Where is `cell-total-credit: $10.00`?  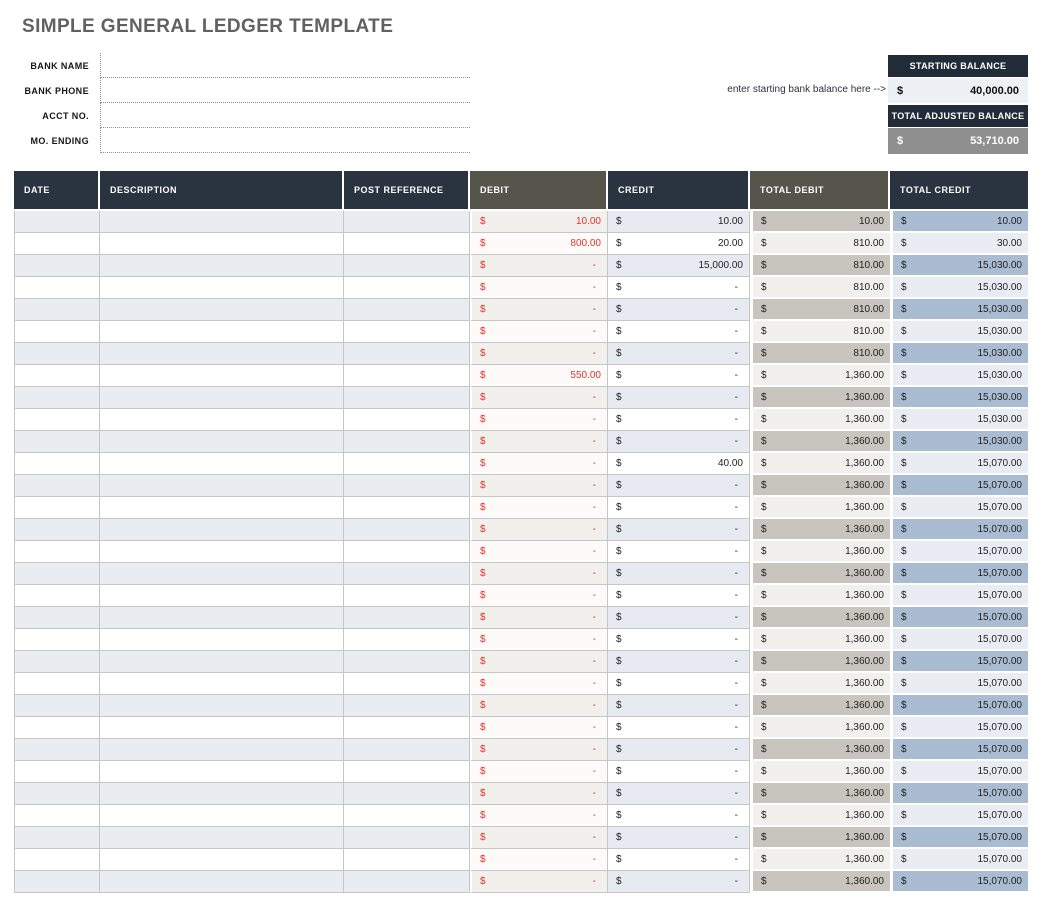 cell-total-credit: $10.00 is located at coordinates (959, 222).